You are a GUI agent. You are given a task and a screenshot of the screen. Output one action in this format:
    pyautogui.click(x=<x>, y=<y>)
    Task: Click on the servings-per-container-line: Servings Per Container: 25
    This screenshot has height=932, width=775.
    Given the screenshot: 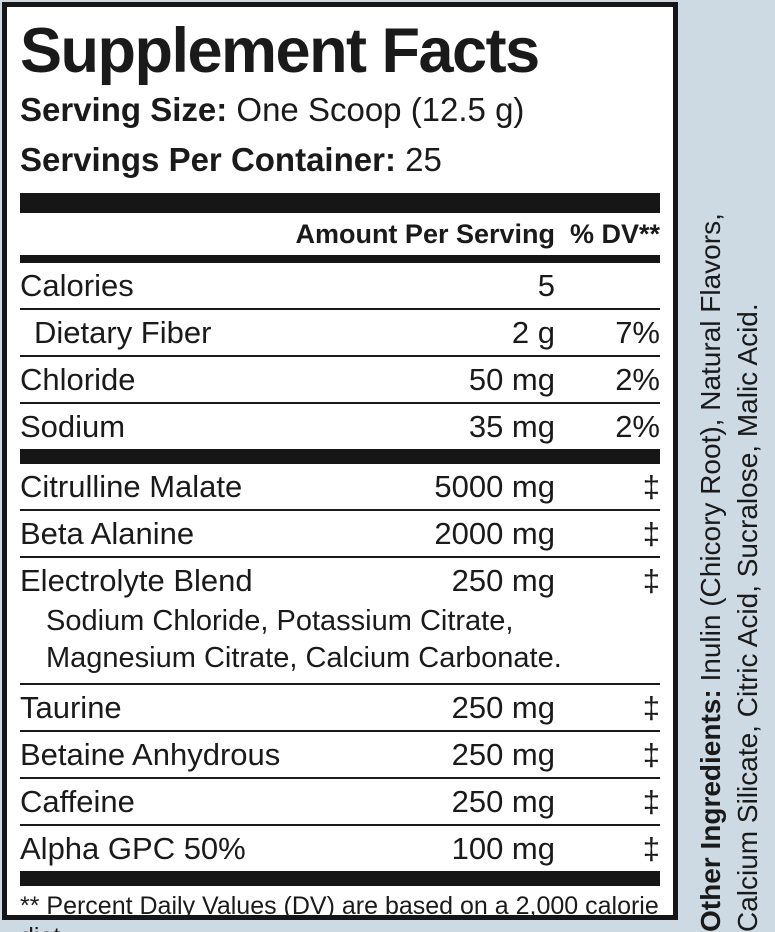 What is the action you would take?
    pyautogui.click(x=340, y=160)
    